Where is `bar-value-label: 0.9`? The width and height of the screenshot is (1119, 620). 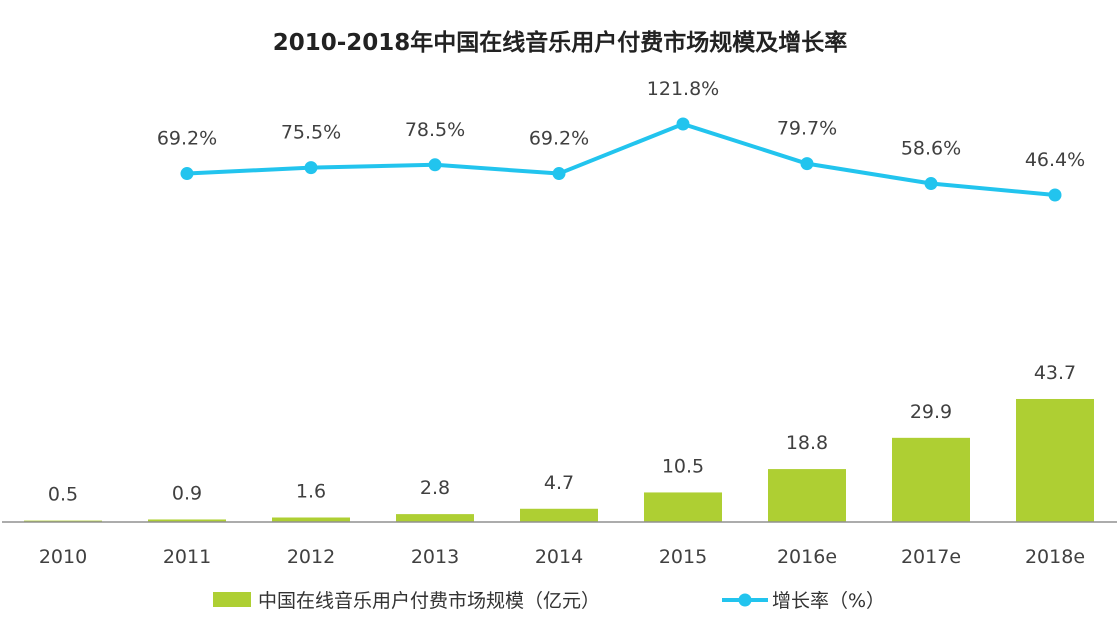 bar-value-label: 0.9 is located at coordinates (187, 493).